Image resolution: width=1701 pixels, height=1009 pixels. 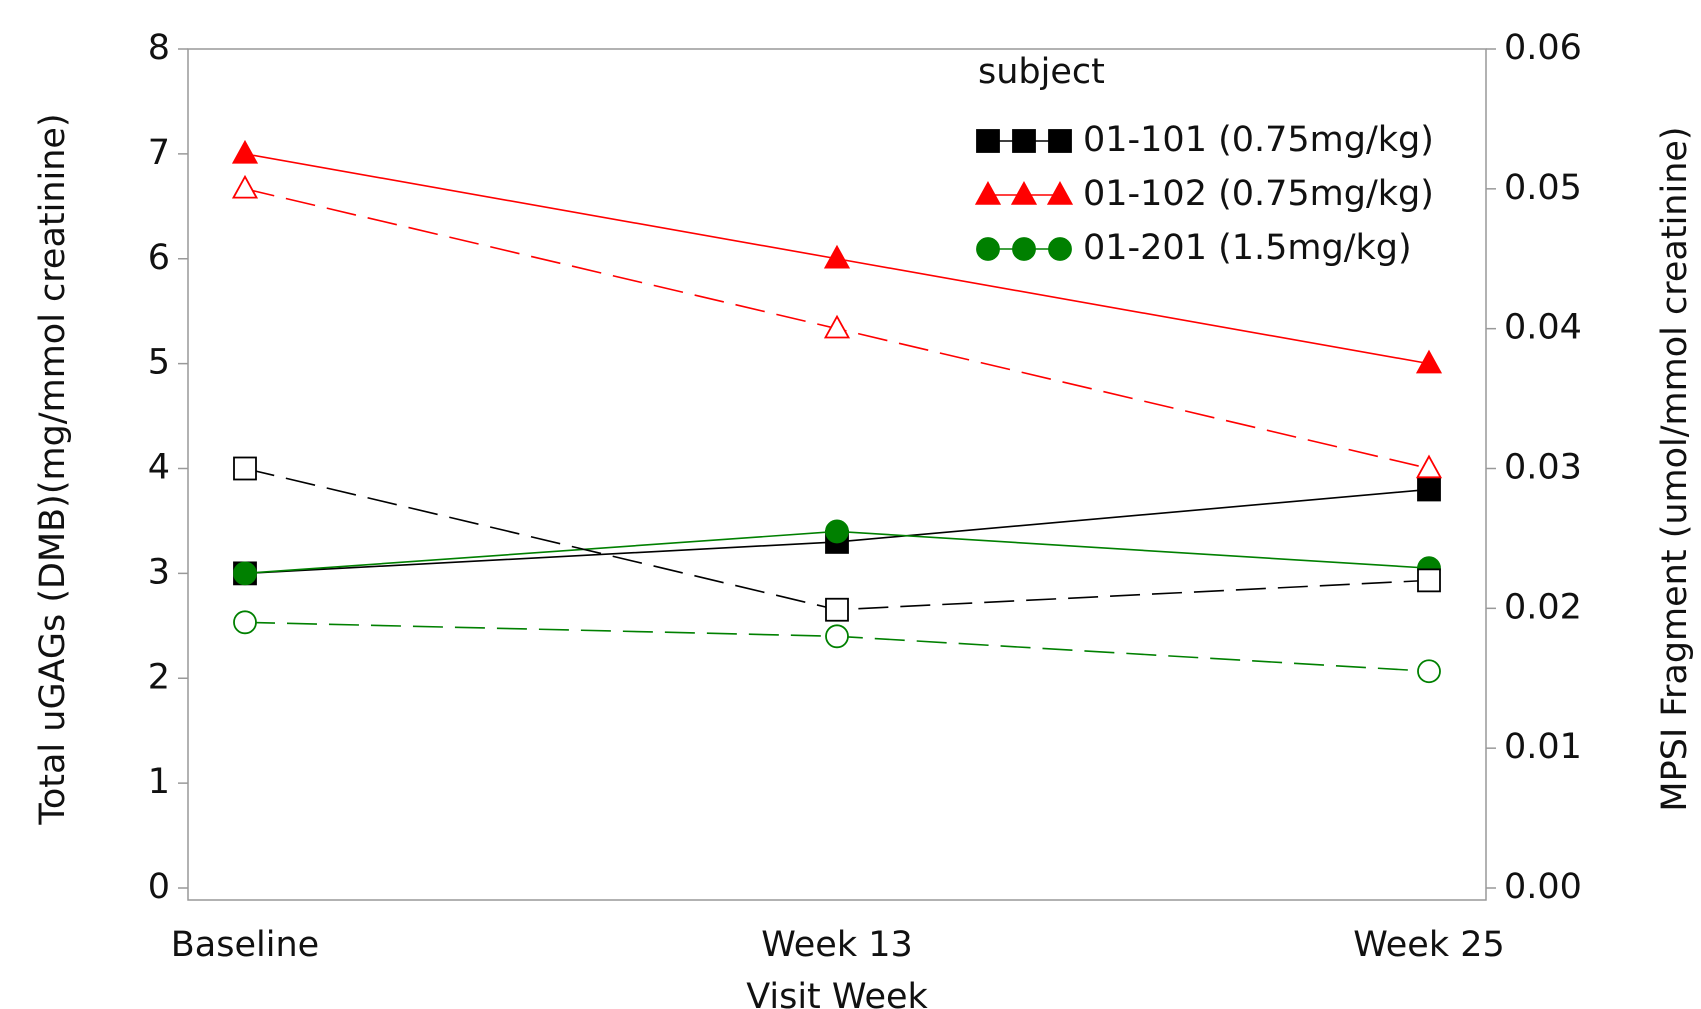 What do you see at coordinates (1543, 48) in the screenshot?
I see `y2-tick-label: 0.06` at bounding box center [1543, 48].